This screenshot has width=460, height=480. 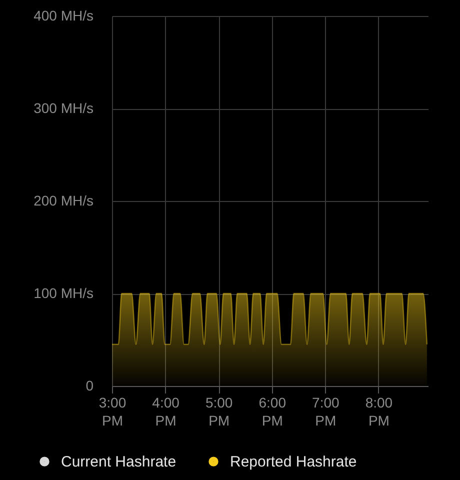 I want to click on y-tick-label: 100 MH/s, so click(x=64, y=293).